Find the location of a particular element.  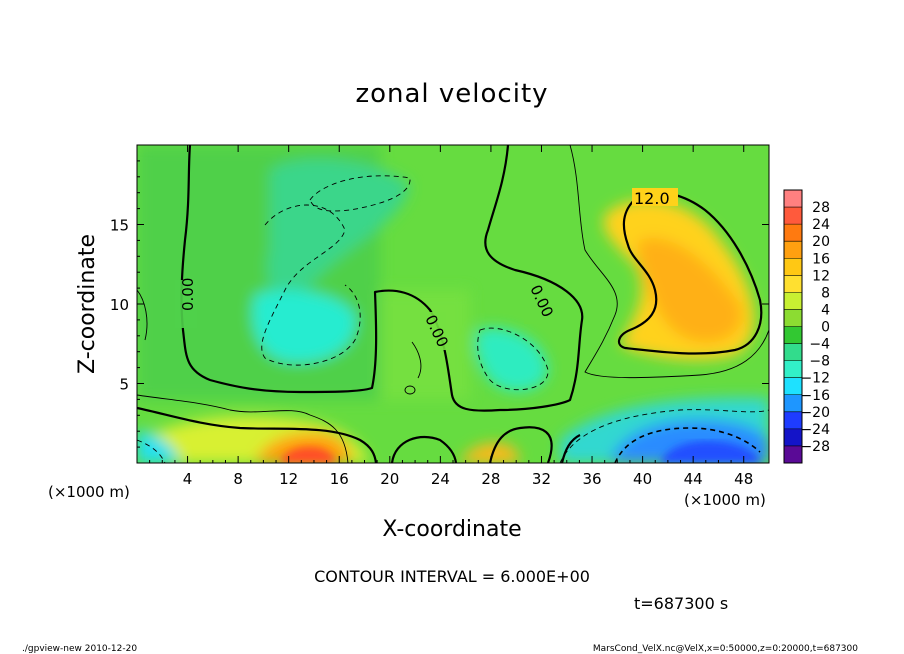

field-region-cyan-lower-left is located at coordinates (158, 446).